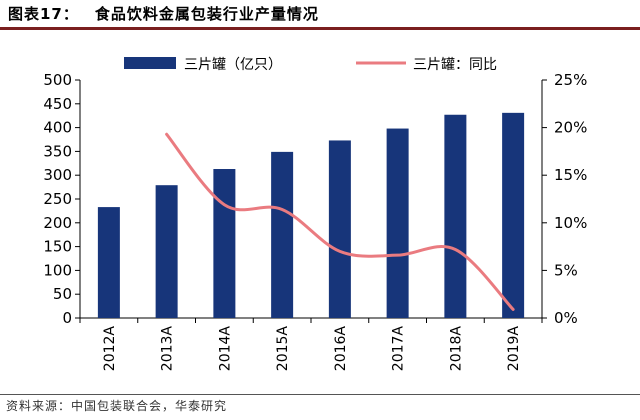 Image resolution: width=640 pixels, height=420 pixels. Describe the element at coordinates (57, 175) in the screenshot. I see `y-left-tick-label: 300` at that location.